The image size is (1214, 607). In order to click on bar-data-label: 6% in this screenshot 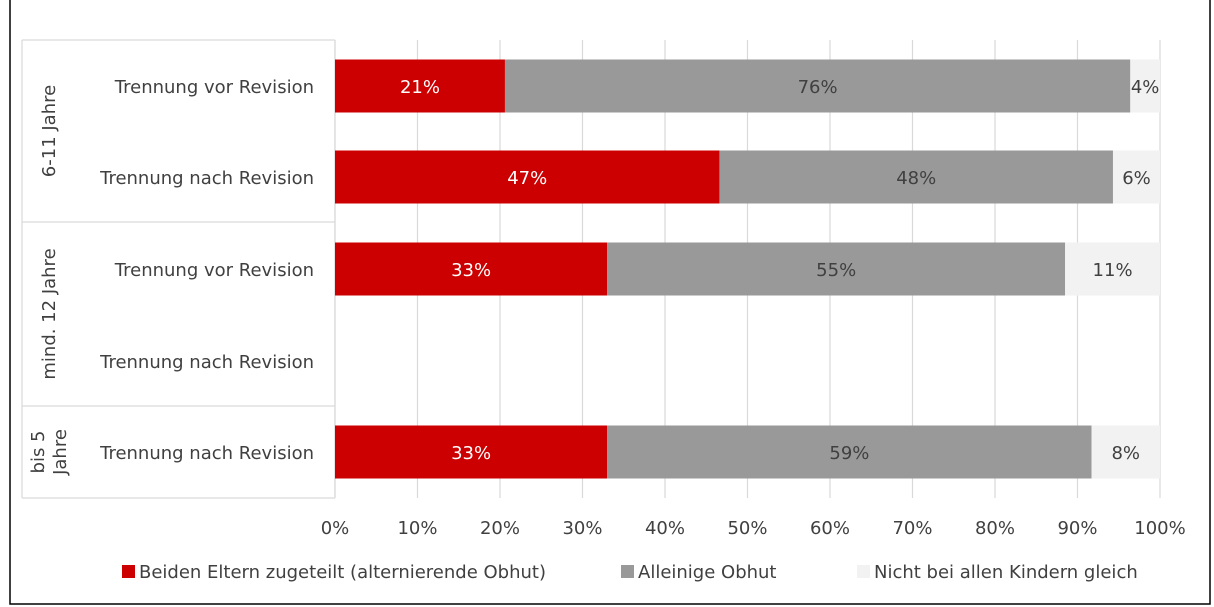, I will do `click(1136, 178)`.